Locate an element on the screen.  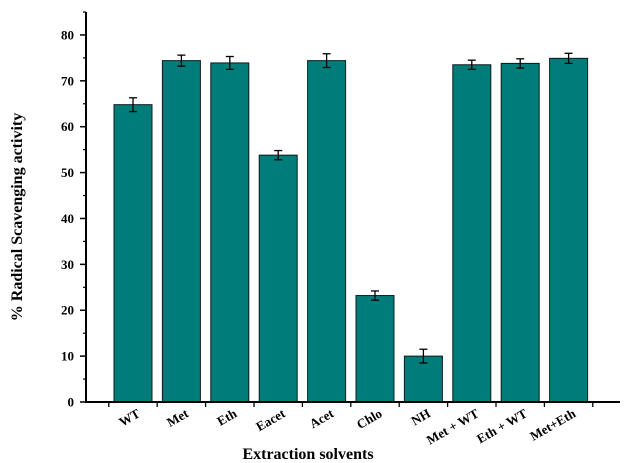
x-tick-label: Eth + WT is located at coordinates (502, 425).